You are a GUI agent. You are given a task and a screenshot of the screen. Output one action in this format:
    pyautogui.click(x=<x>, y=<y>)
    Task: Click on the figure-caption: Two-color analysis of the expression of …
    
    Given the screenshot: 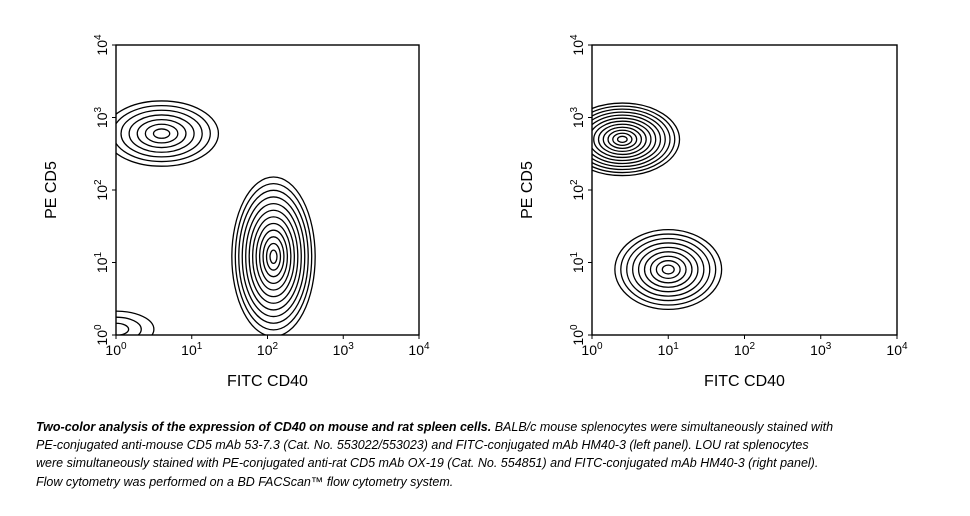 What is the action you would take?
    pyautogui.click(x=436, y=454)
    